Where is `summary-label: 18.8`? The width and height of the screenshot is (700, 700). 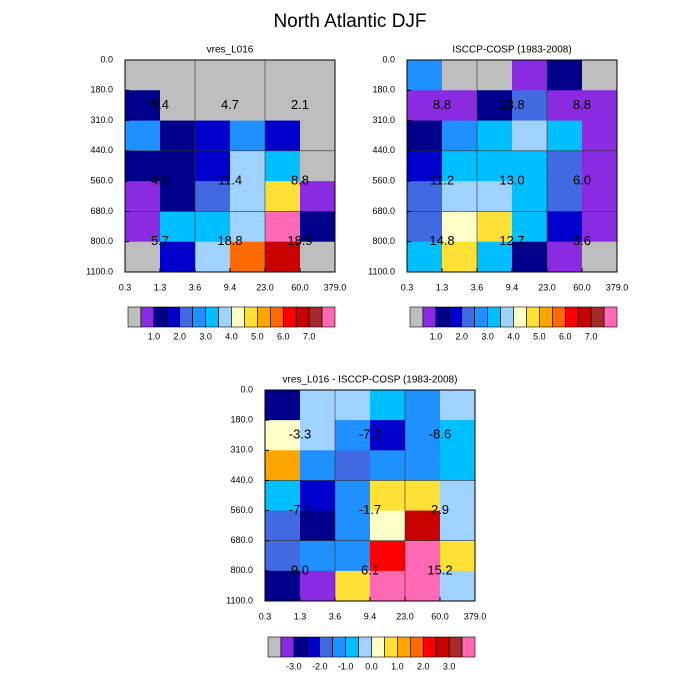 summary-label: 18.8 is located at coordinates (229, 240).